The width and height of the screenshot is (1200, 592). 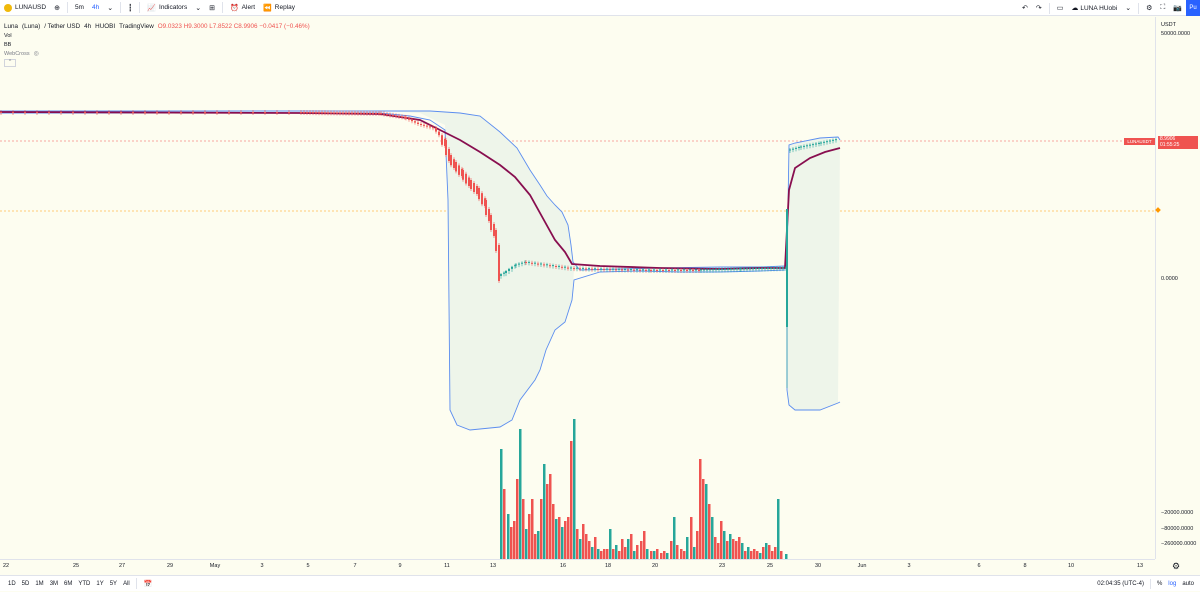 I want to click on eye-hidden-icon: ◎, so click(x=36, y=54).